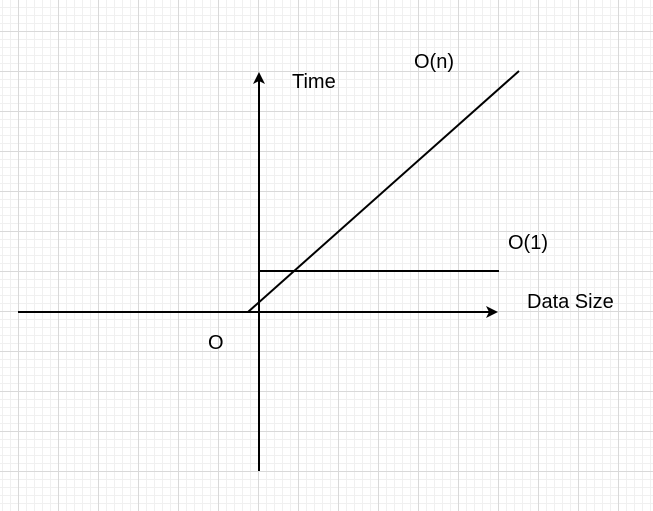 Image resolution: width=653 pixels, height=511 pixels. Describe the element at coordinates (570, 302) in the screenshot. I see `x-axis-label: Data Size` at that location.